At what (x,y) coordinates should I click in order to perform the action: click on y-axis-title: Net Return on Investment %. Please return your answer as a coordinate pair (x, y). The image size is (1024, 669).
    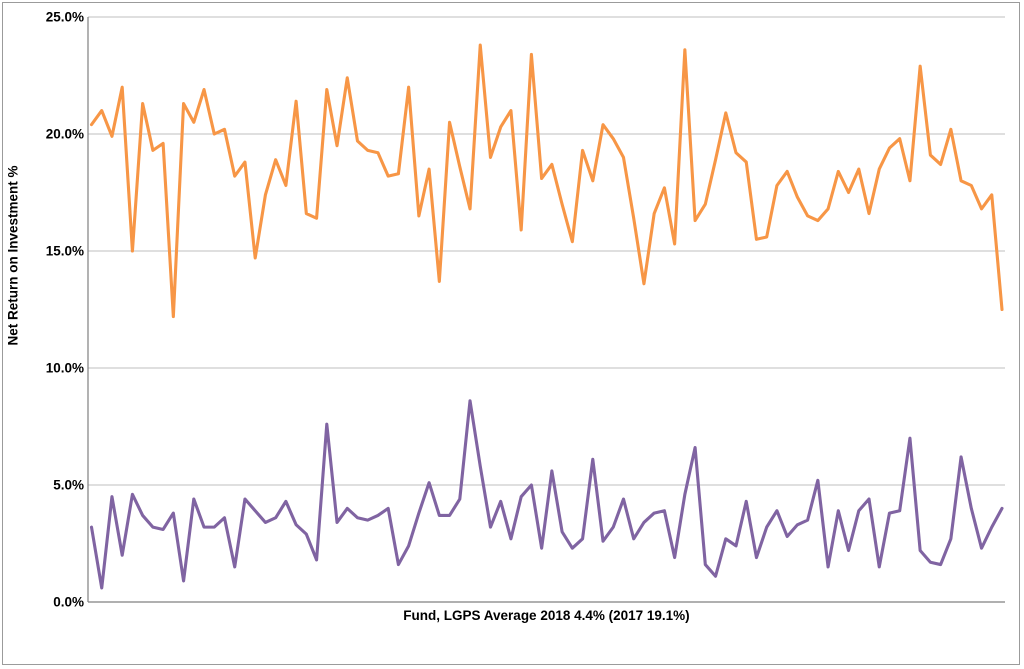
    Looking at the image, I should click on (13, 255).